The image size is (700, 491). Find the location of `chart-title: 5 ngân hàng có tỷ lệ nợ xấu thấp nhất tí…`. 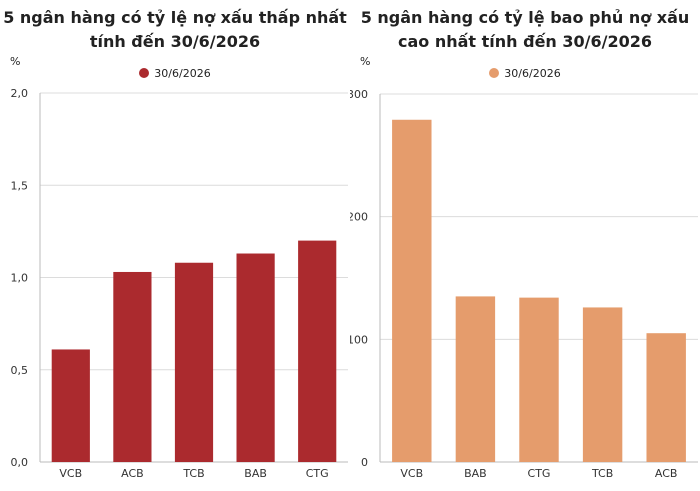

chart-title: 5 ngân hàng có tỷ lệ nợ xấu thấp nhất tí… is located at coordinates (175, 29).